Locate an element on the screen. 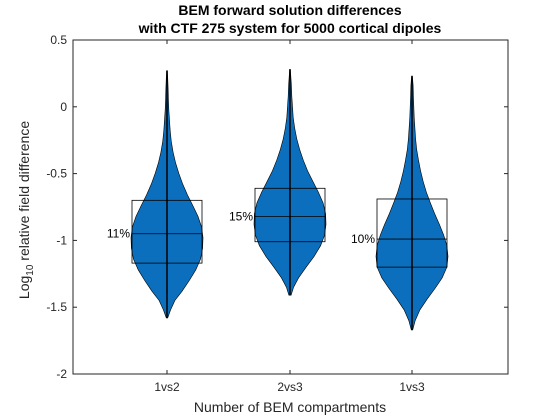  violin-2vs3: 15% is located at coordinates (278, 182).